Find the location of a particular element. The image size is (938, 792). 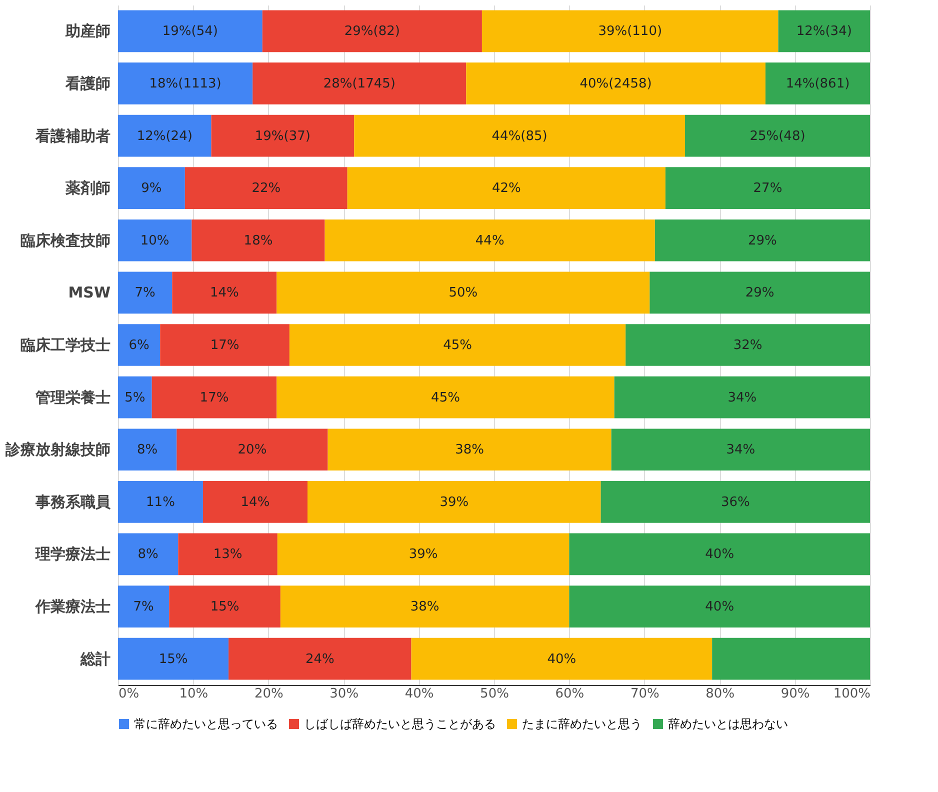

y-tick-label: 総計 is located at coordinates (95, 659).